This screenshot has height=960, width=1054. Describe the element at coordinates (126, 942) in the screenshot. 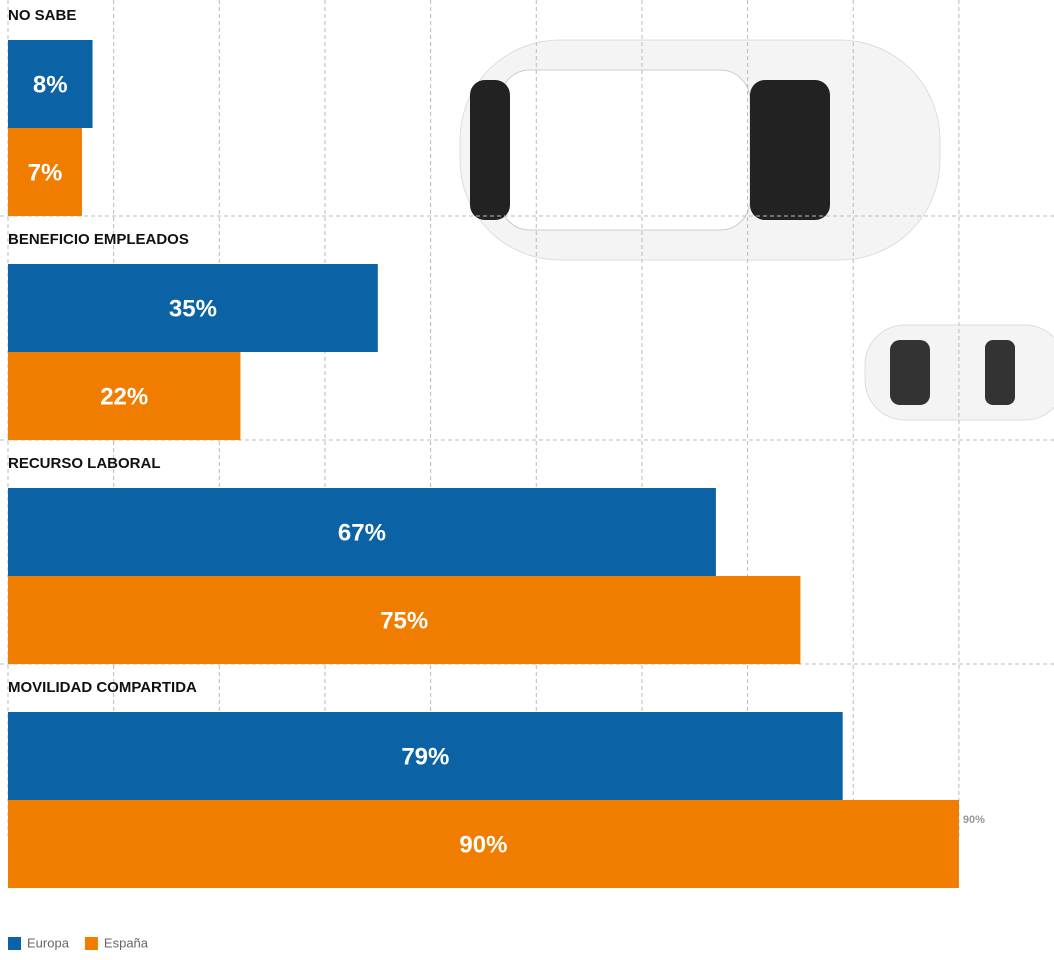

I see `legend-label: España` at that location.